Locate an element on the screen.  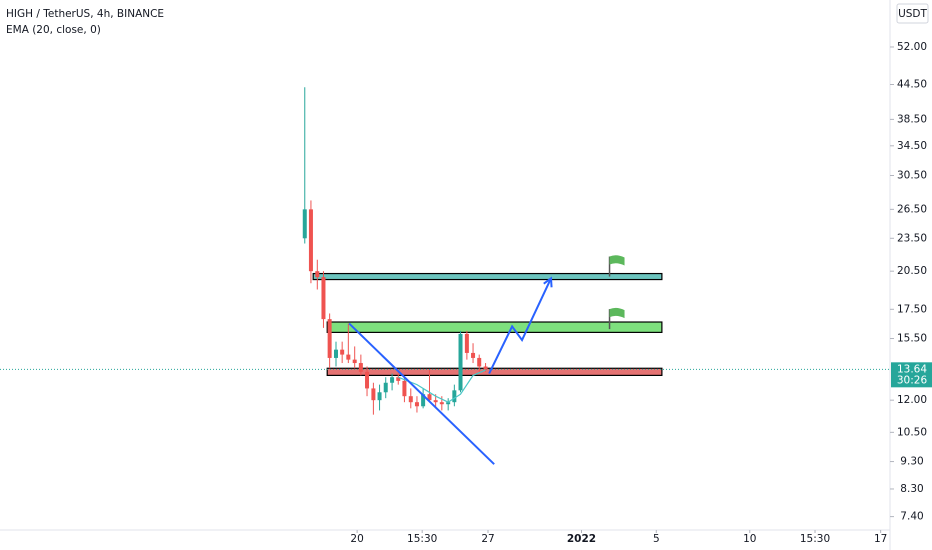
ema-line is located at coordinates (442, 386).